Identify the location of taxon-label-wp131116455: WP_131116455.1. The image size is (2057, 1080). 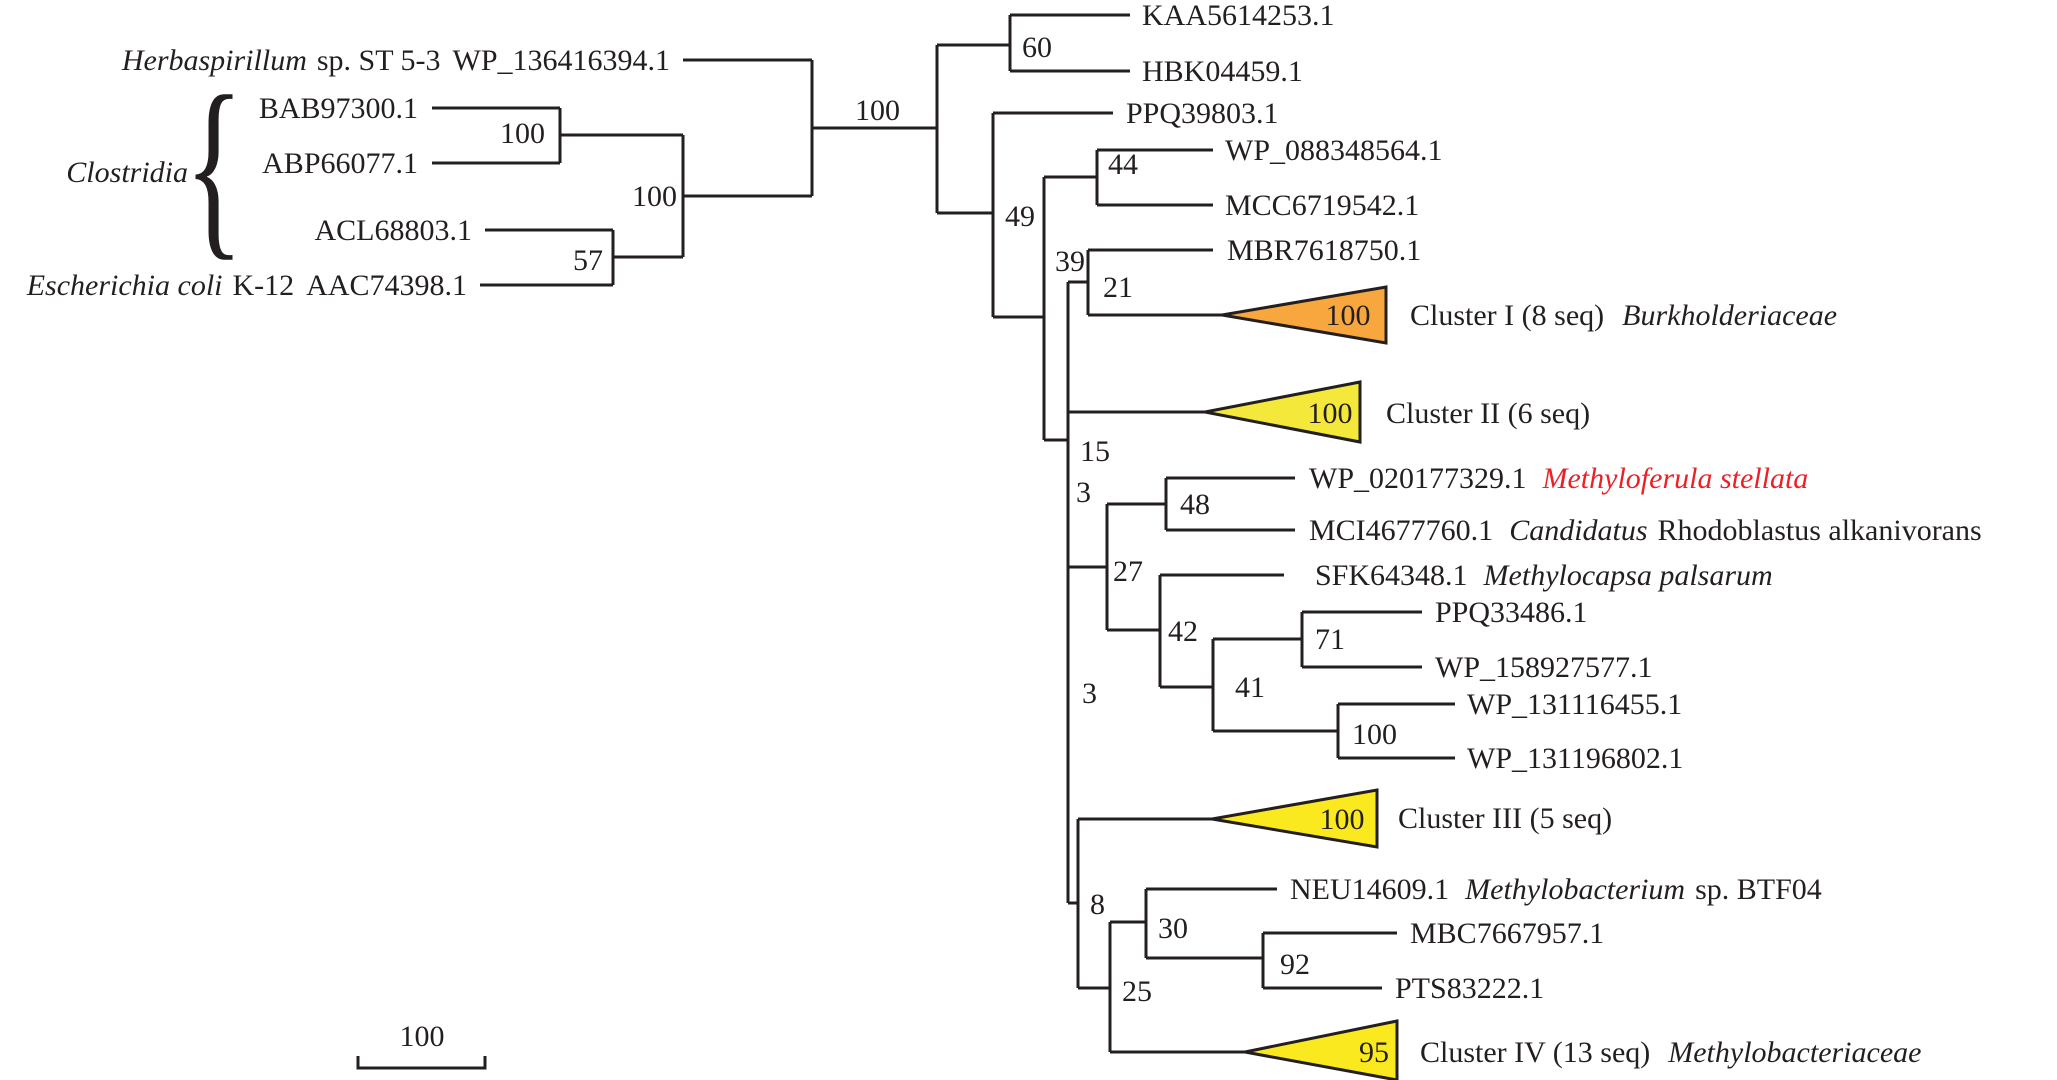
(1574, 704).